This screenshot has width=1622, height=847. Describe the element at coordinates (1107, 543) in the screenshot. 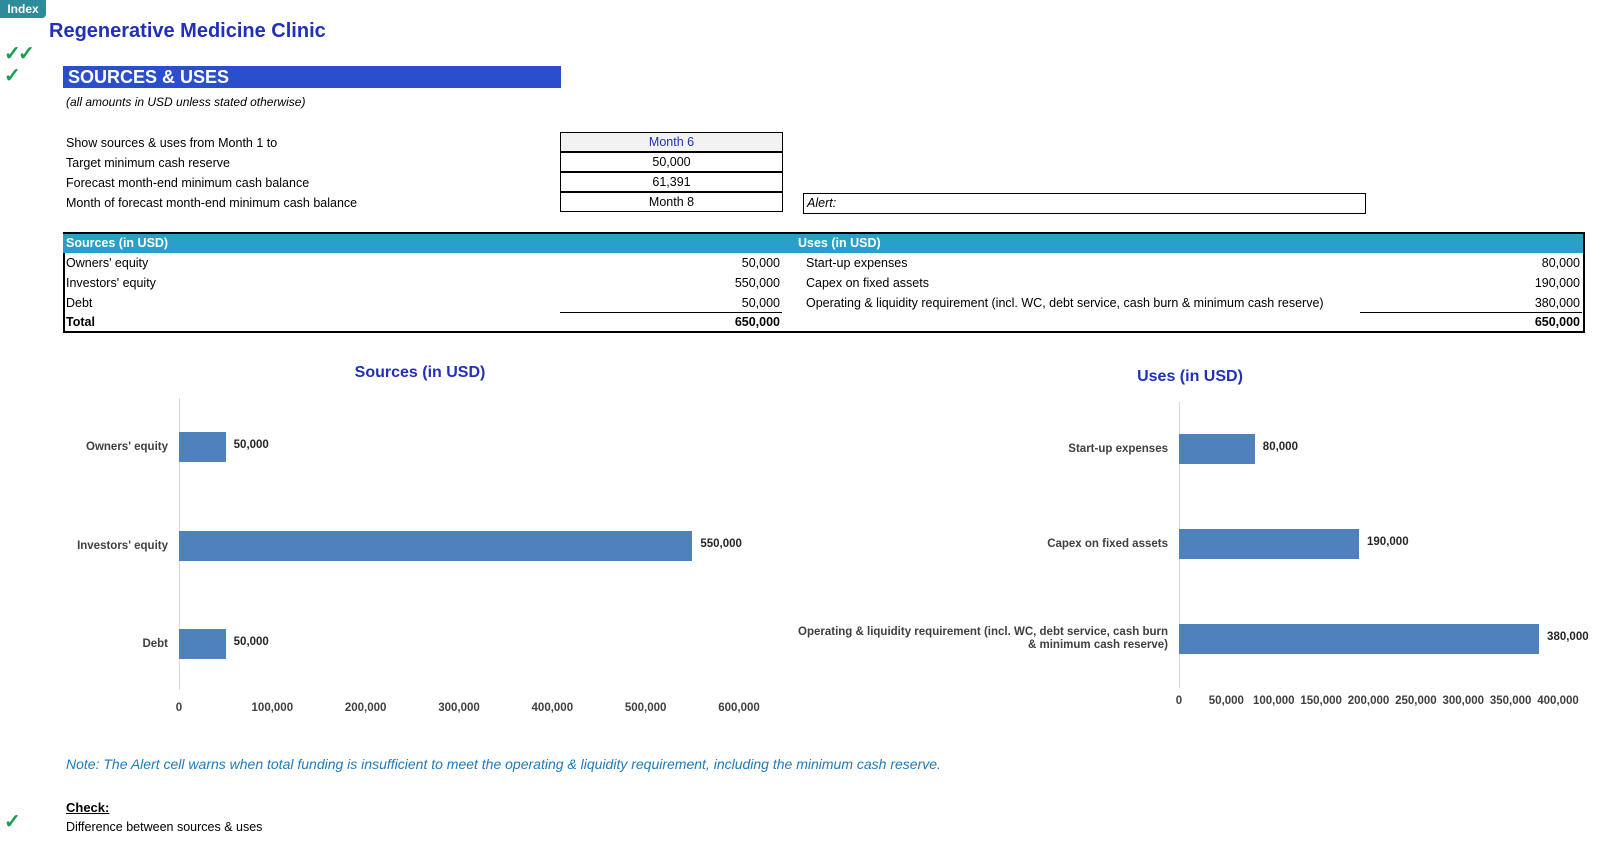

I see `category-label: Capex on fixed assets` at that location.